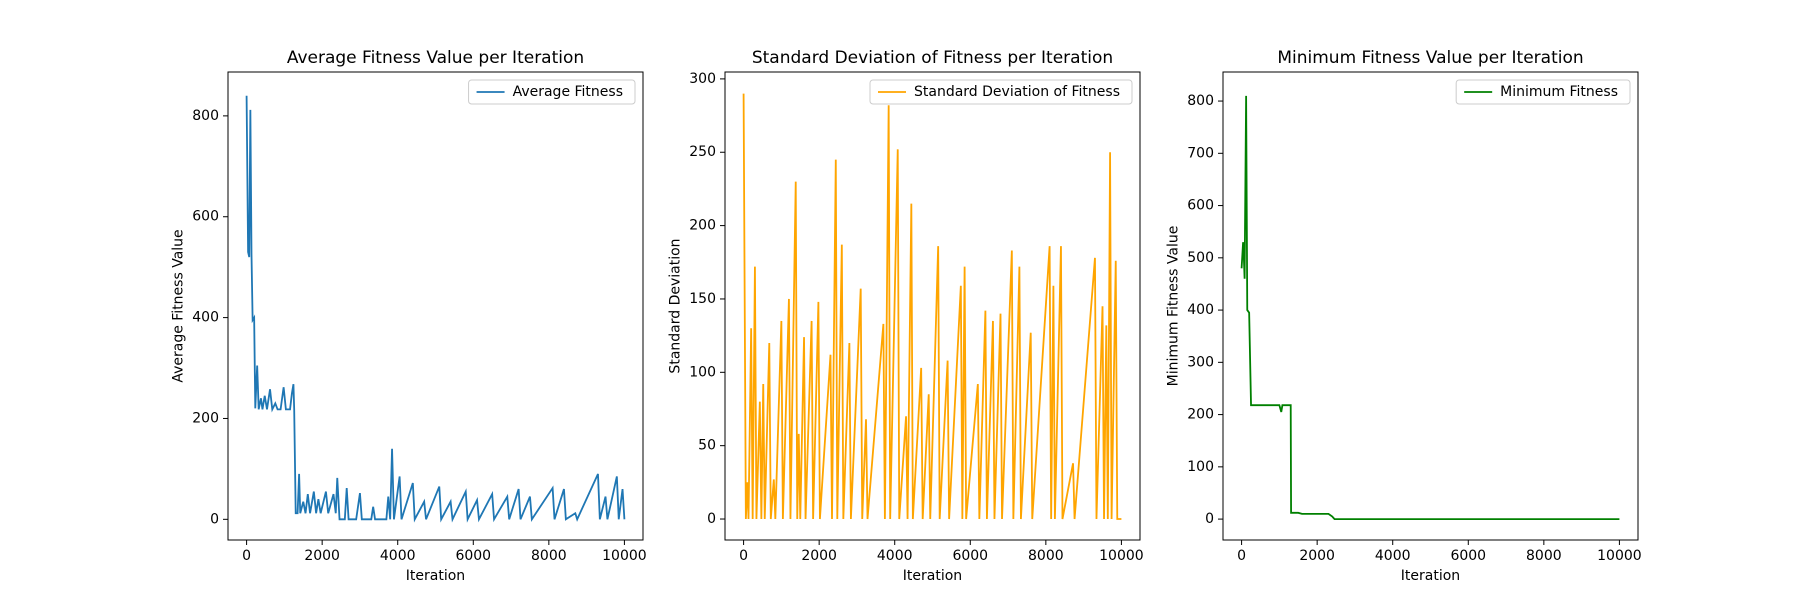  What do you see at coordinates (1200, 153) in the screenshot?
I see `y-tick-label: 700` at bounding box center [1200, 153].